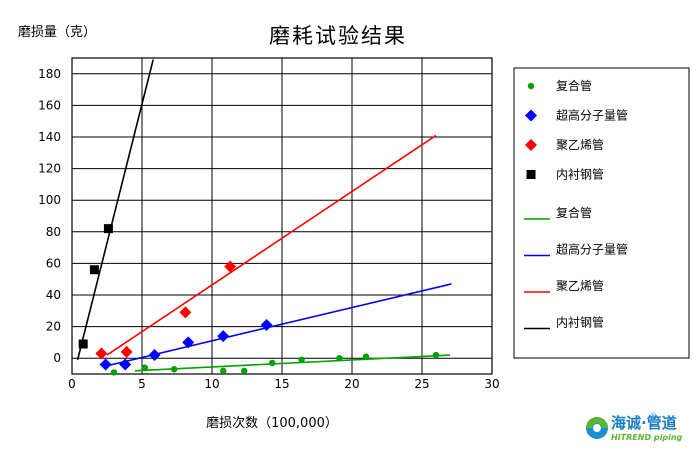 The image size is (700, 450). Describe the element at coordinates (421, 384) in the screenshot. I see `x-tick-label: 25` at that location.